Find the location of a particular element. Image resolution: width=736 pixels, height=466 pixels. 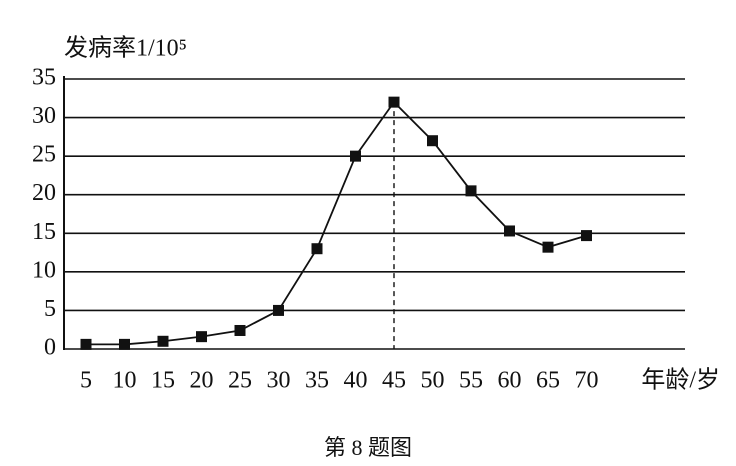

x-tick-label: 20 is located at coordinates (202, 381).